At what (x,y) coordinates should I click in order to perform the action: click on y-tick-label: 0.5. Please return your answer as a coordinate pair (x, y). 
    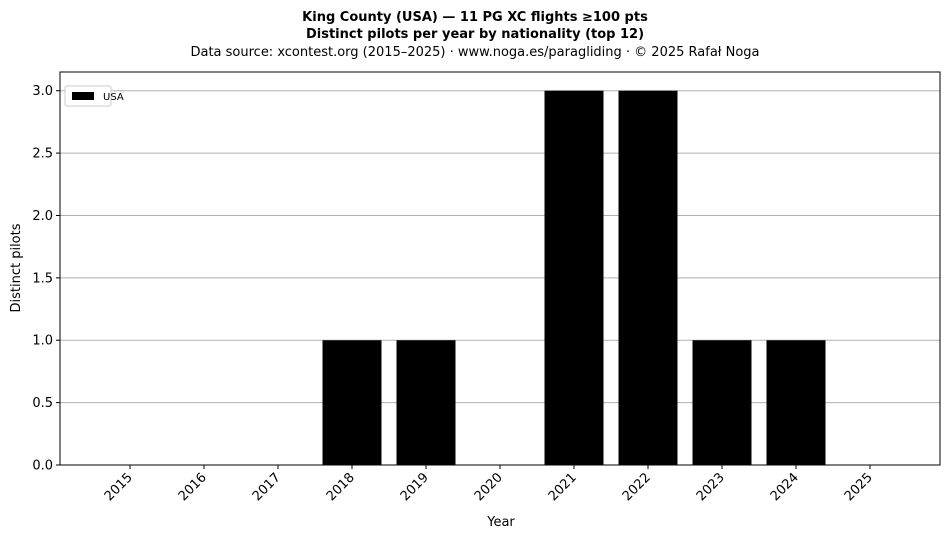
    Looking at the image, I should click on (42, 403).